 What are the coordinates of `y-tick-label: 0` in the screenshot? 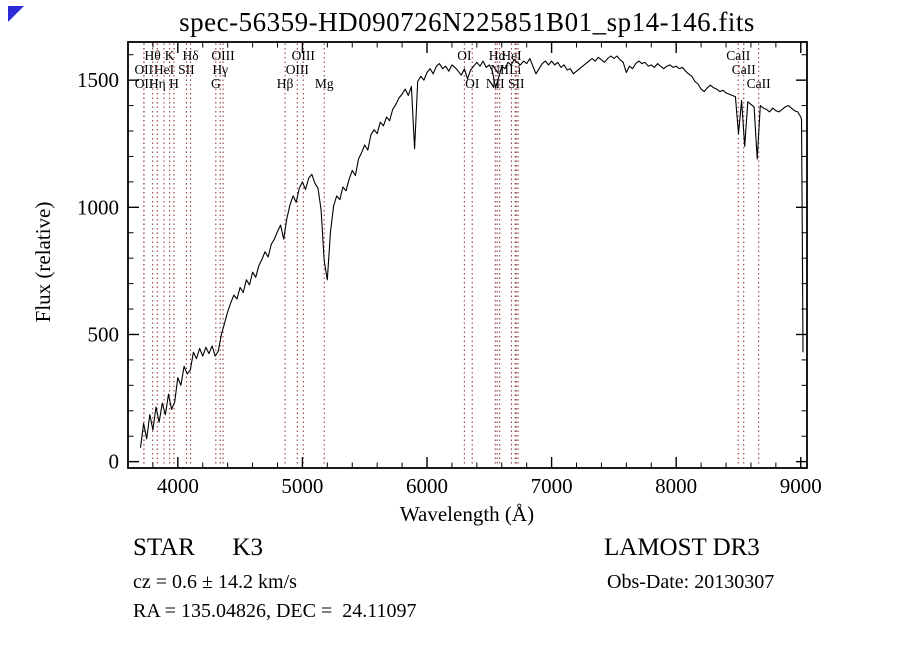 It's located at (114, 462).